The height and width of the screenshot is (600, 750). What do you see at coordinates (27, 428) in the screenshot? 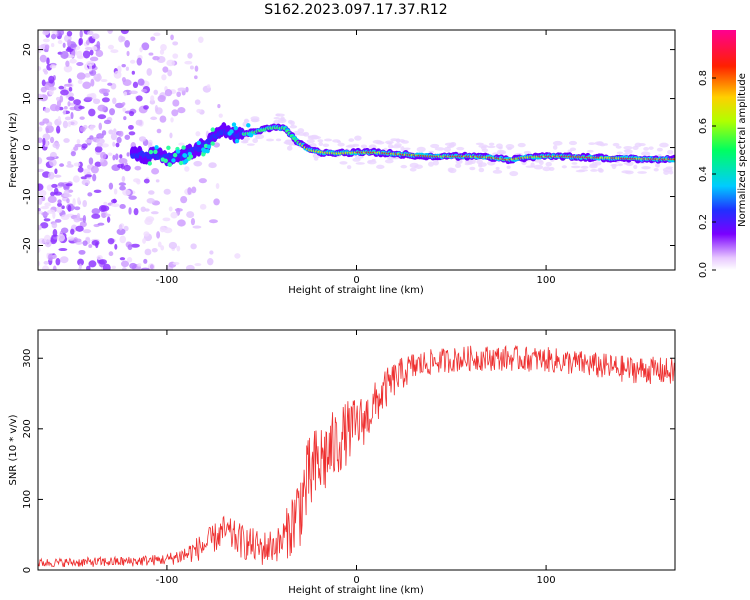
I see `snr-y-tick-label: 200` at bounding box center [27, 428].